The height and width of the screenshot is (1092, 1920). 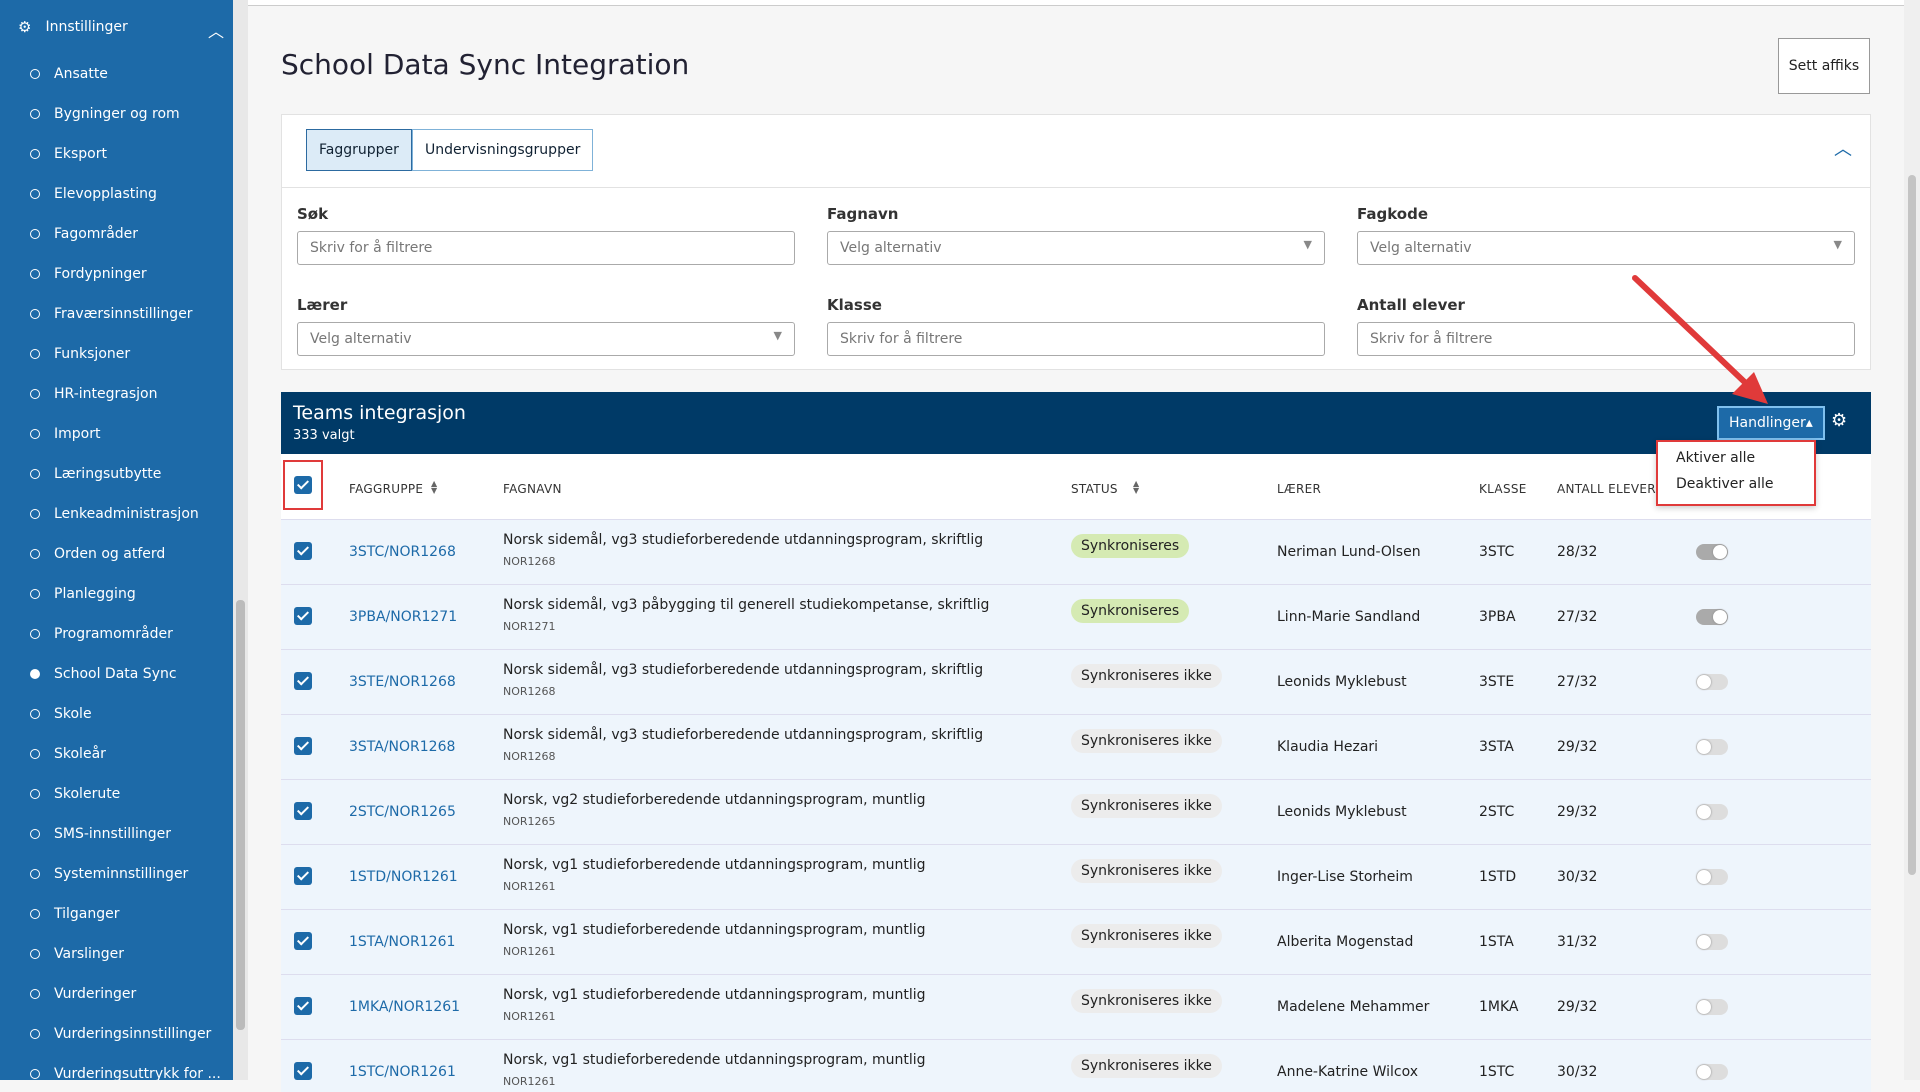 I want to click on sidebar-item: Bygninger og rom, so click(x=105, y=114).